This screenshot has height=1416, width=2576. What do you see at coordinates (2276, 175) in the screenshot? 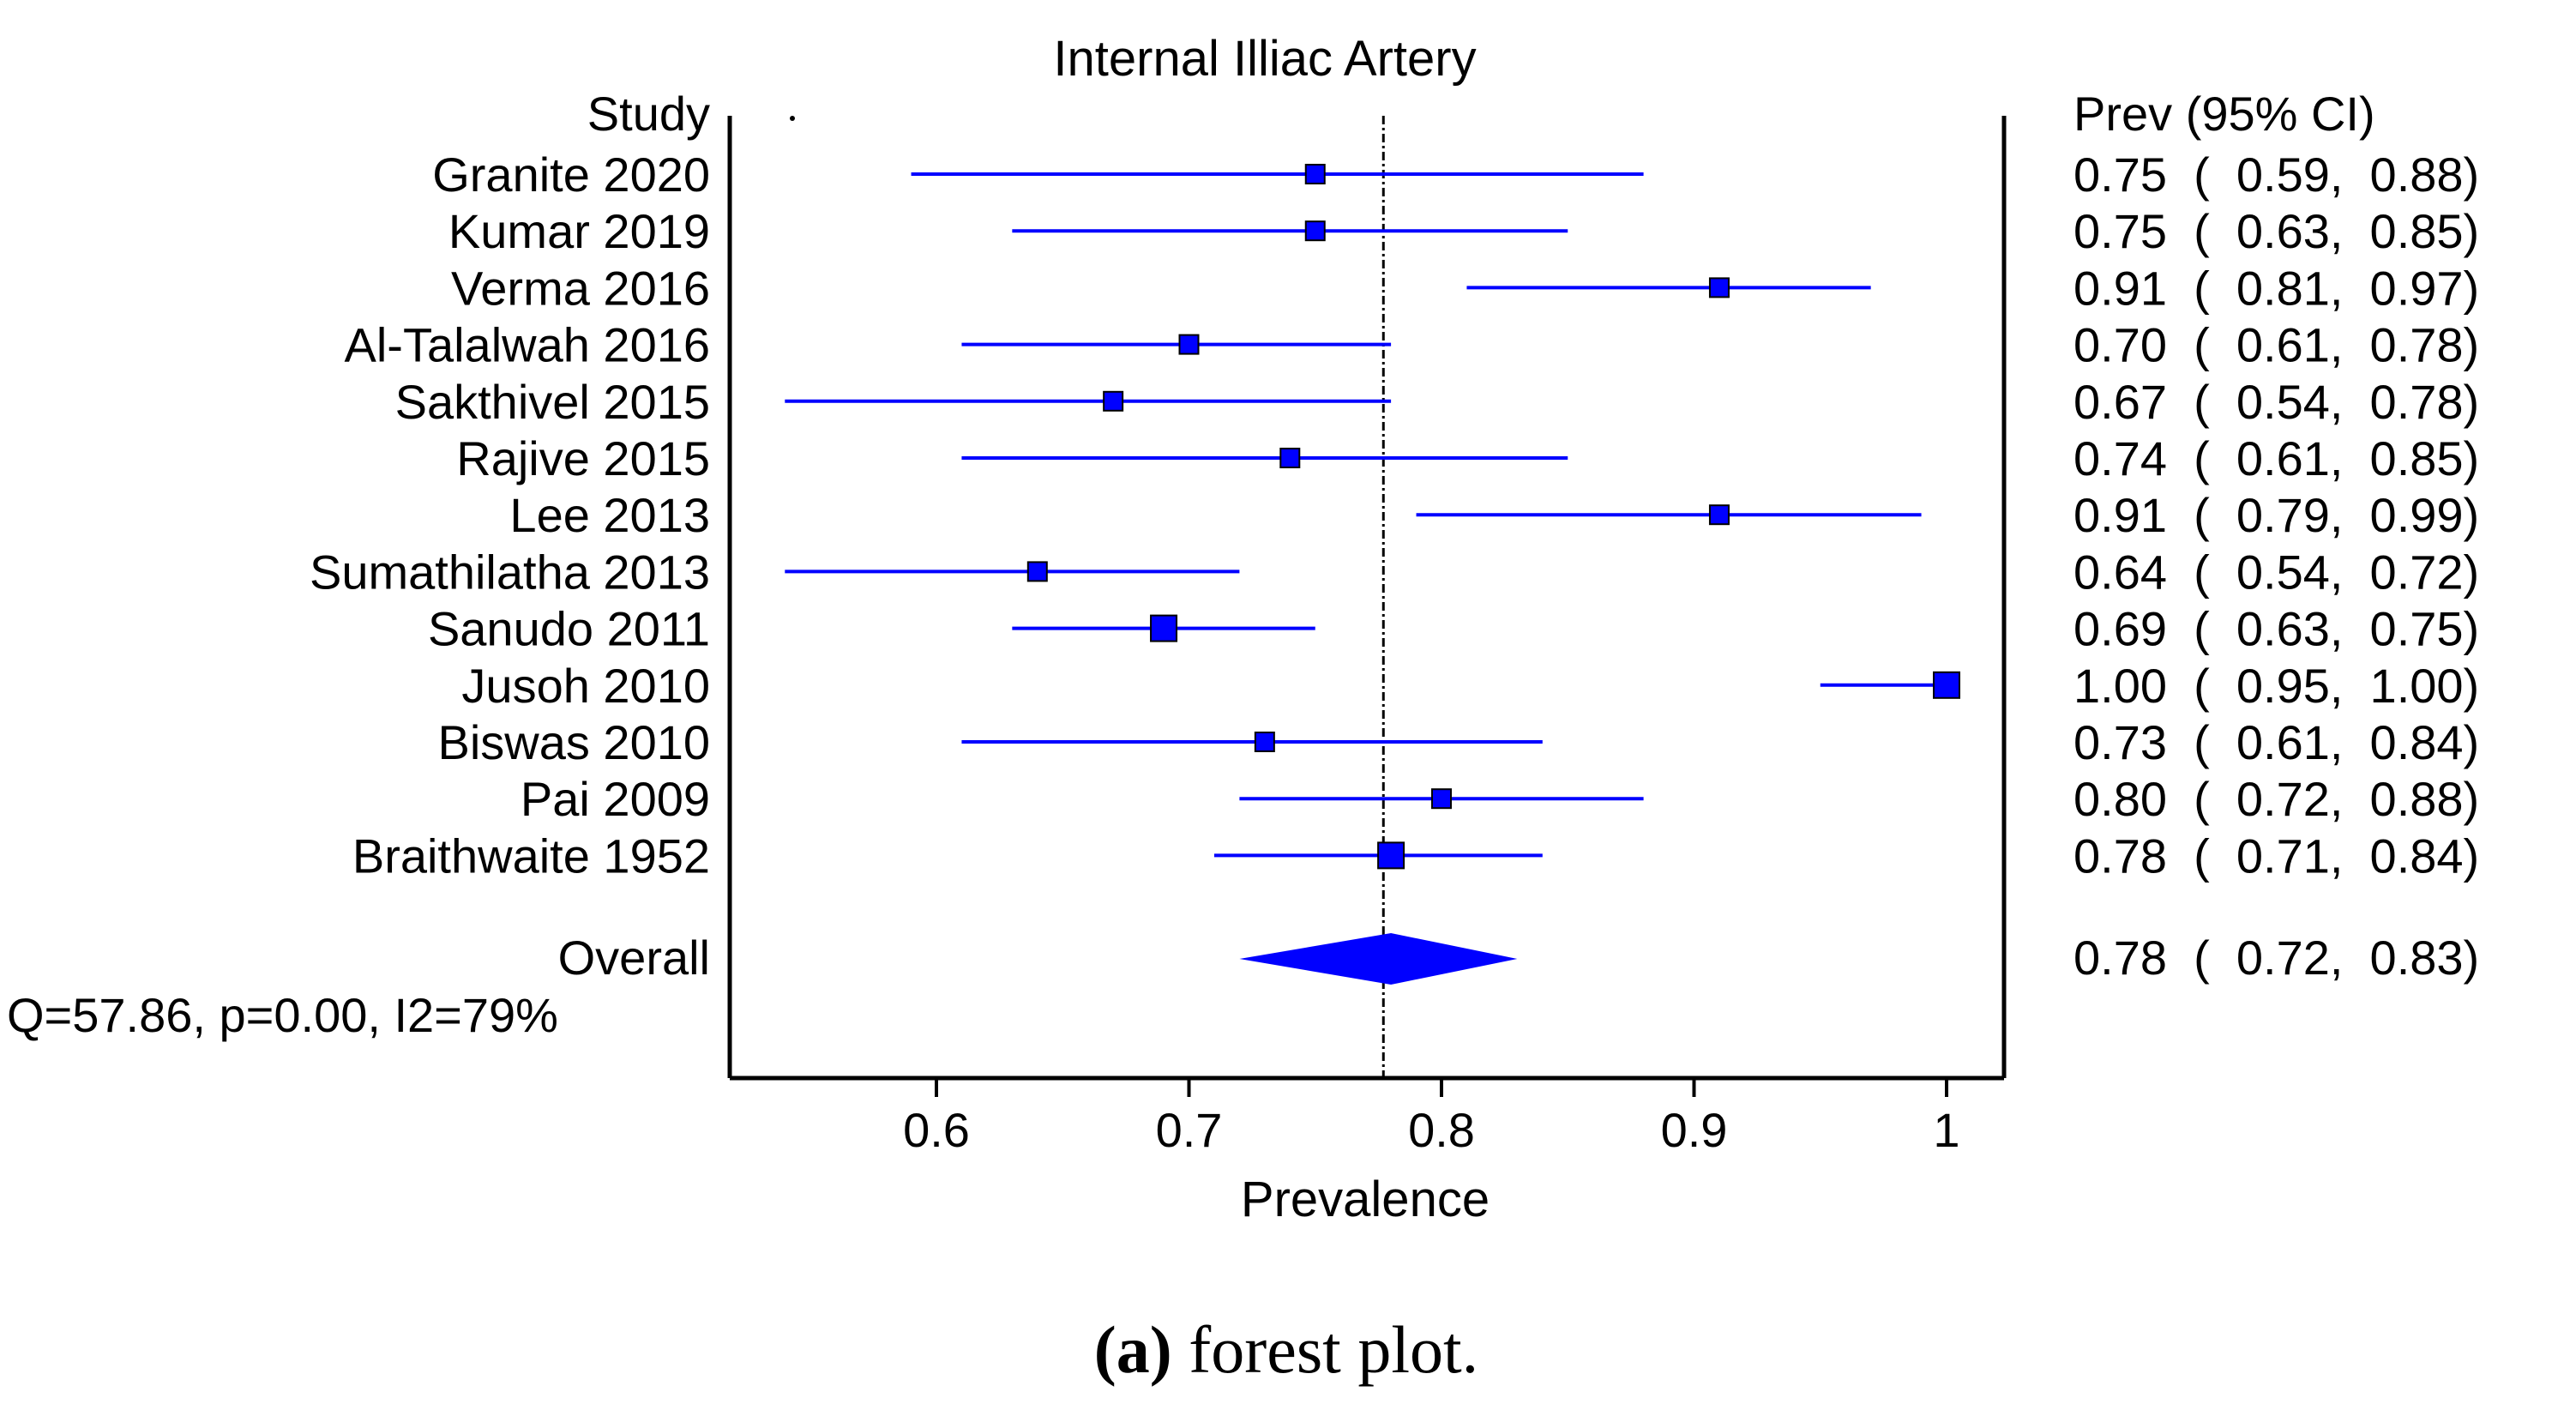
I see `study-estimate-ci: 0.75 ( 0.59, 0.88)` at bounding box center [2276, 175].